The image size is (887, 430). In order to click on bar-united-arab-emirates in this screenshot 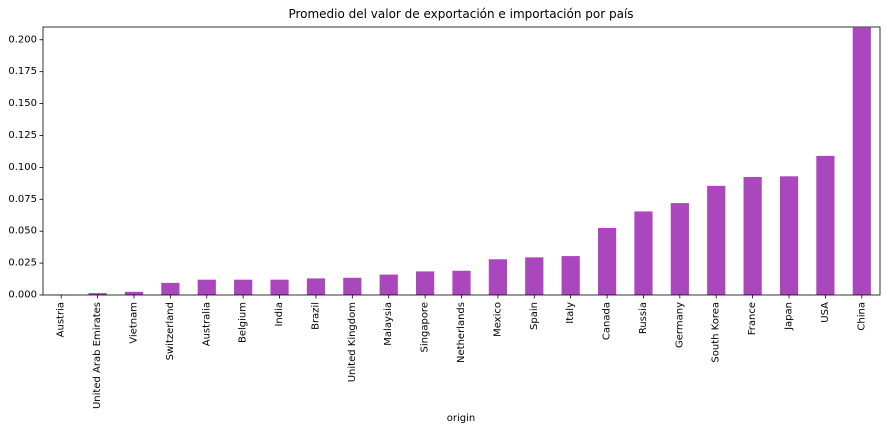, I will do `click(97, 294)`.